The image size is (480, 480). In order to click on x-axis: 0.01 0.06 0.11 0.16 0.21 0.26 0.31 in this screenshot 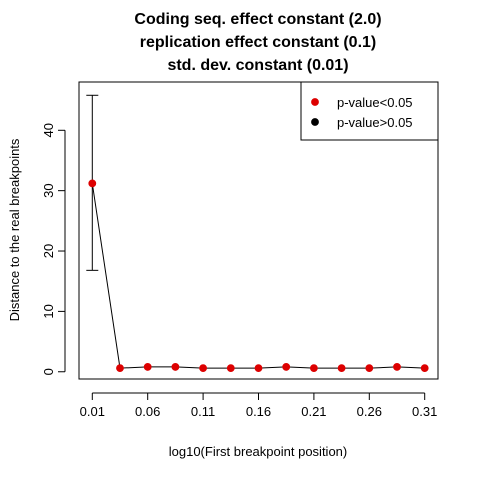, I will do `click(259, 406)`.